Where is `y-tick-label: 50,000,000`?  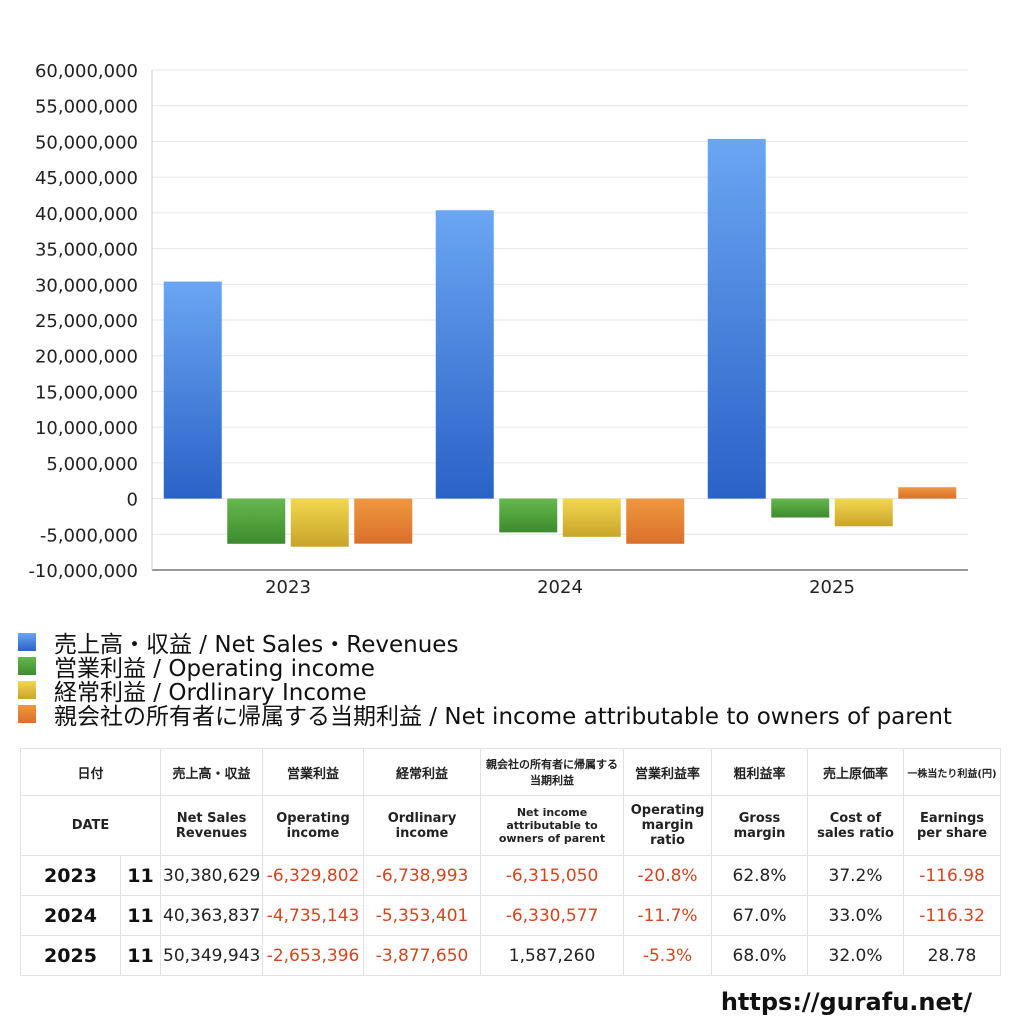 y-tick-label: 50,000,000 is located at coordinates (86, 142).